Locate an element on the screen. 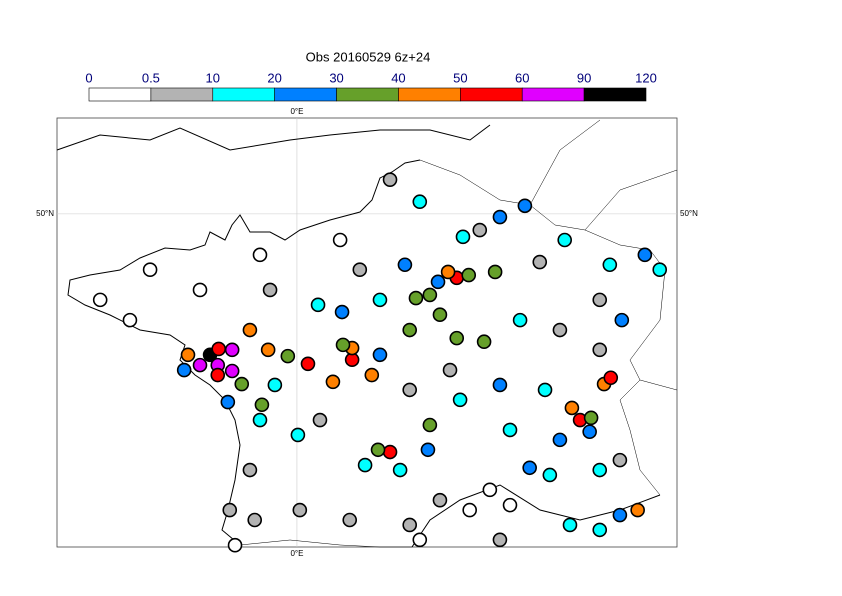 The width and height of the screenshot is (842, 596). colorbar-label: 0.5 is located at coordinates (151, 77).